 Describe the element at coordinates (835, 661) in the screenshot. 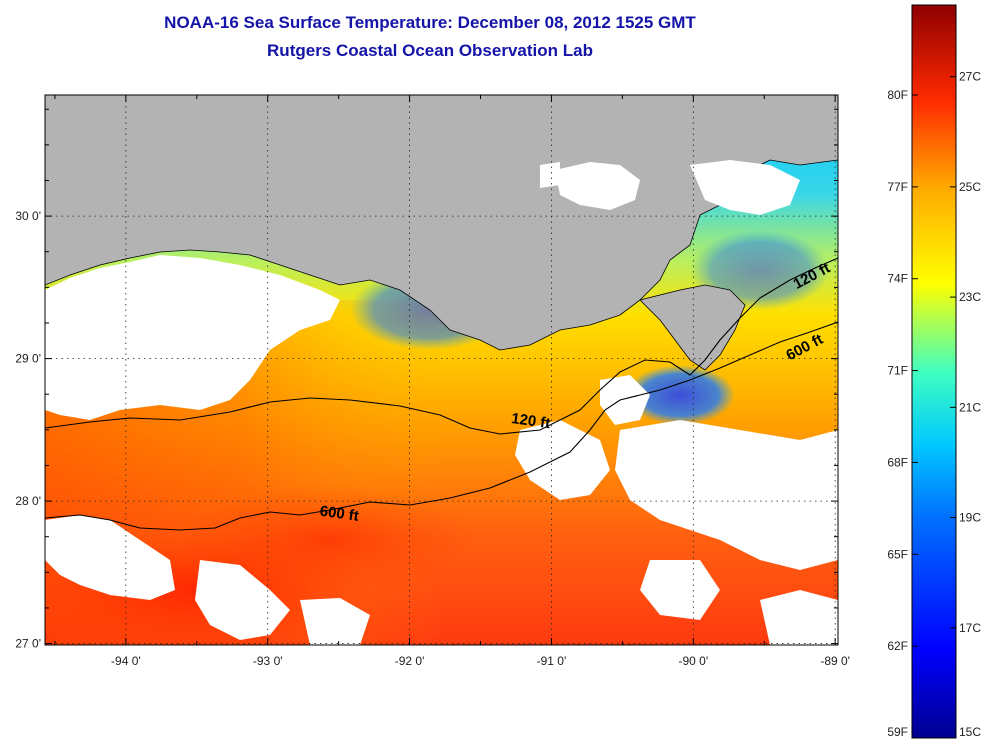

I see `lon-tick-label: -89 0'` at that location.